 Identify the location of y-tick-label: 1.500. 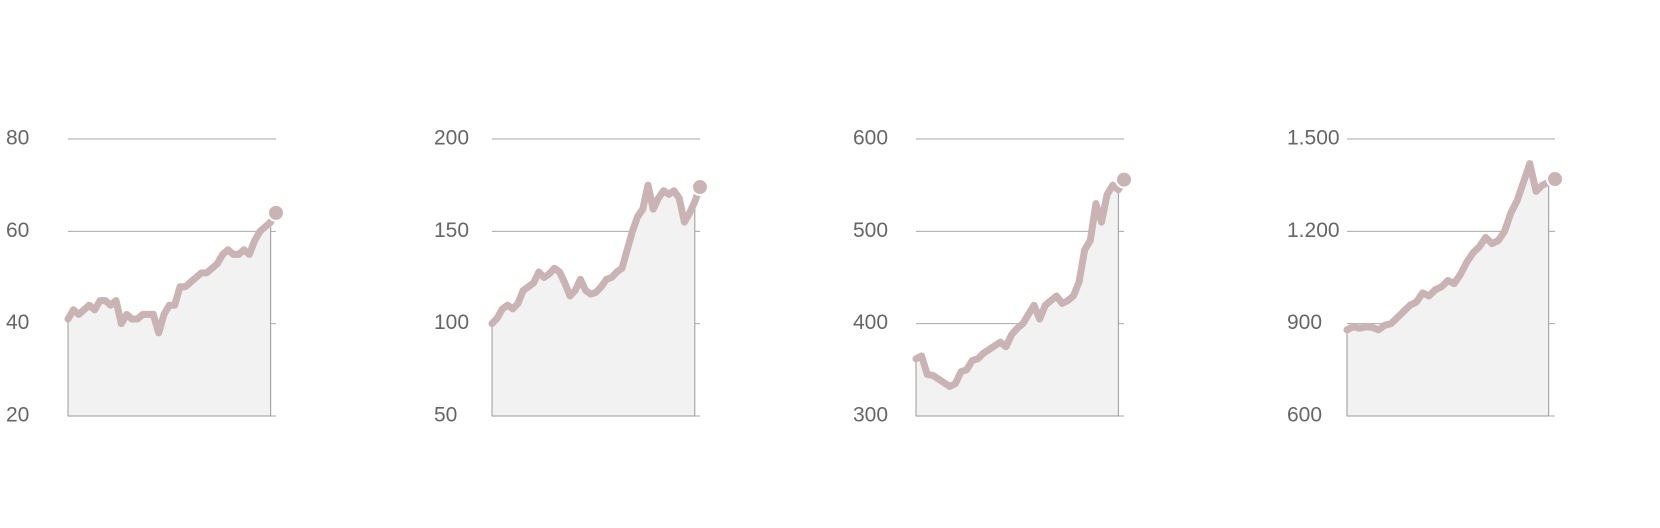
(1313, 138).